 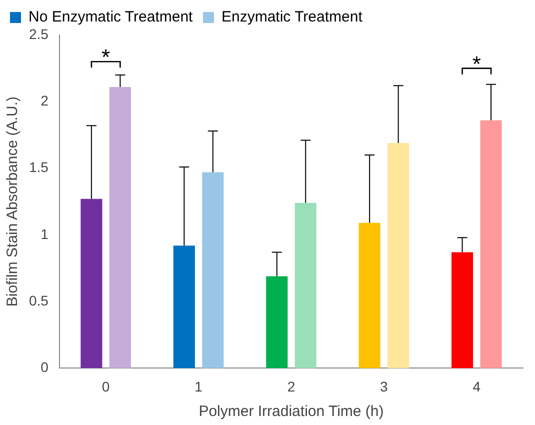 What do you see at coordinates (44, 100) in the screenshot?
I see `y-tick-label: 2` at bounding box center [44, 100].